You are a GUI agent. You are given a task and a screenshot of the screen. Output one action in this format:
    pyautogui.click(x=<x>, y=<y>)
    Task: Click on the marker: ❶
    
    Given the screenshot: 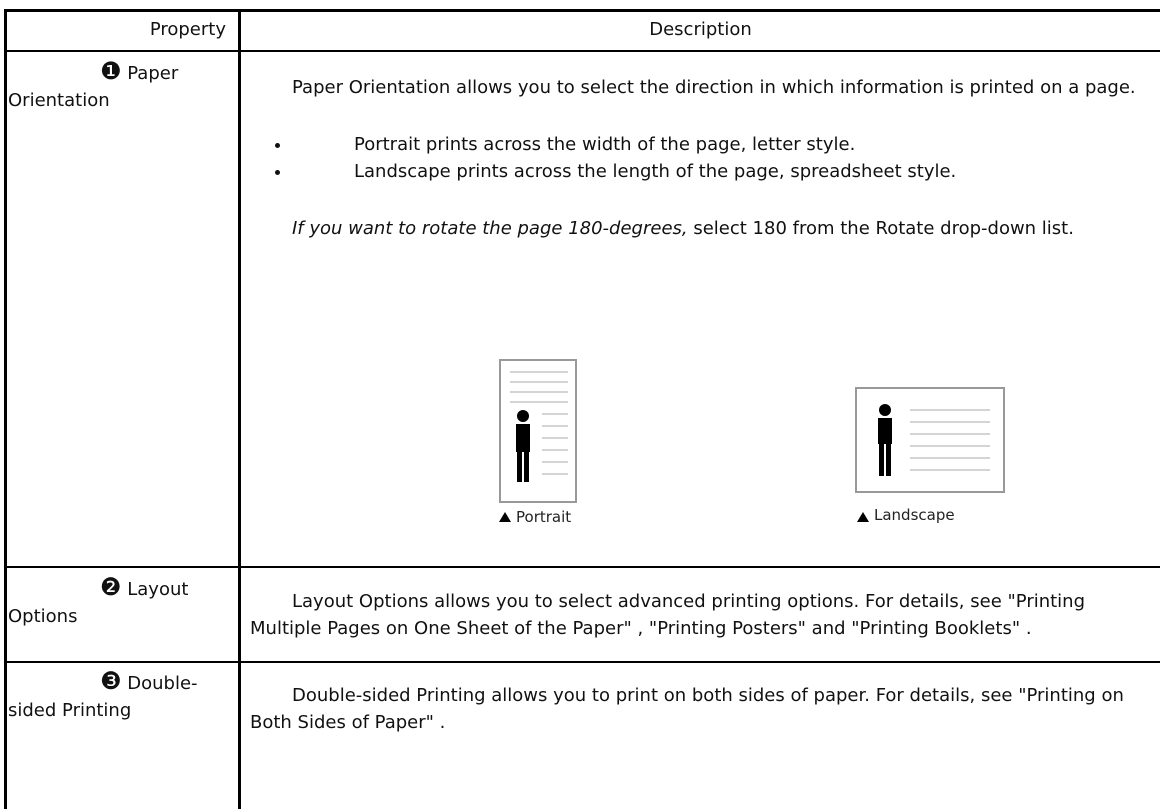 What is the action you would take?
    pyautogui.click(x=111, y=71)
    